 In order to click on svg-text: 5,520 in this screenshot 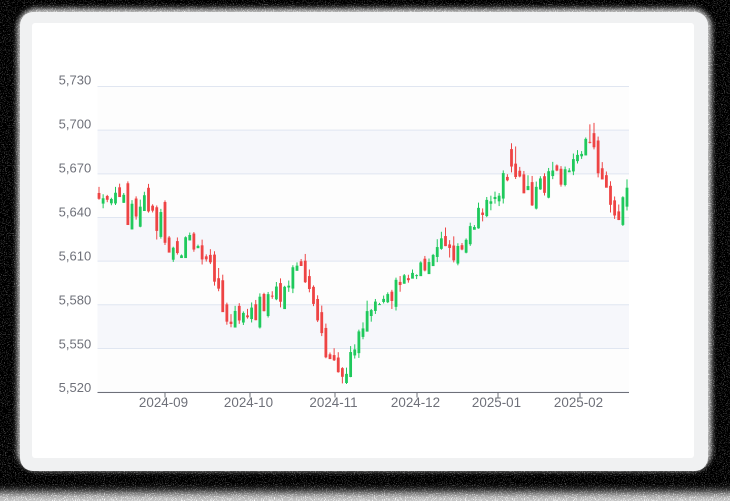, I will do `click(75, 387)`.